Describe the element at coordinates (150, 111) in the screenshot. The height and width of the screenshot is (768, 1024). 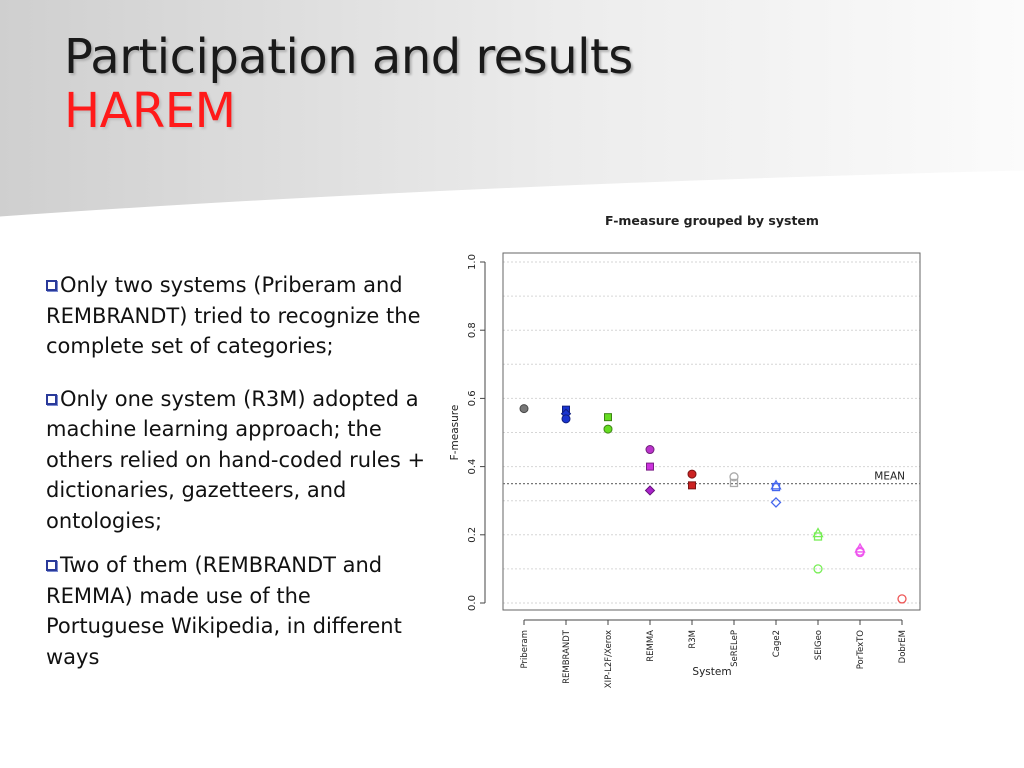
I see `slide-subtitle: HAREM` at that location.